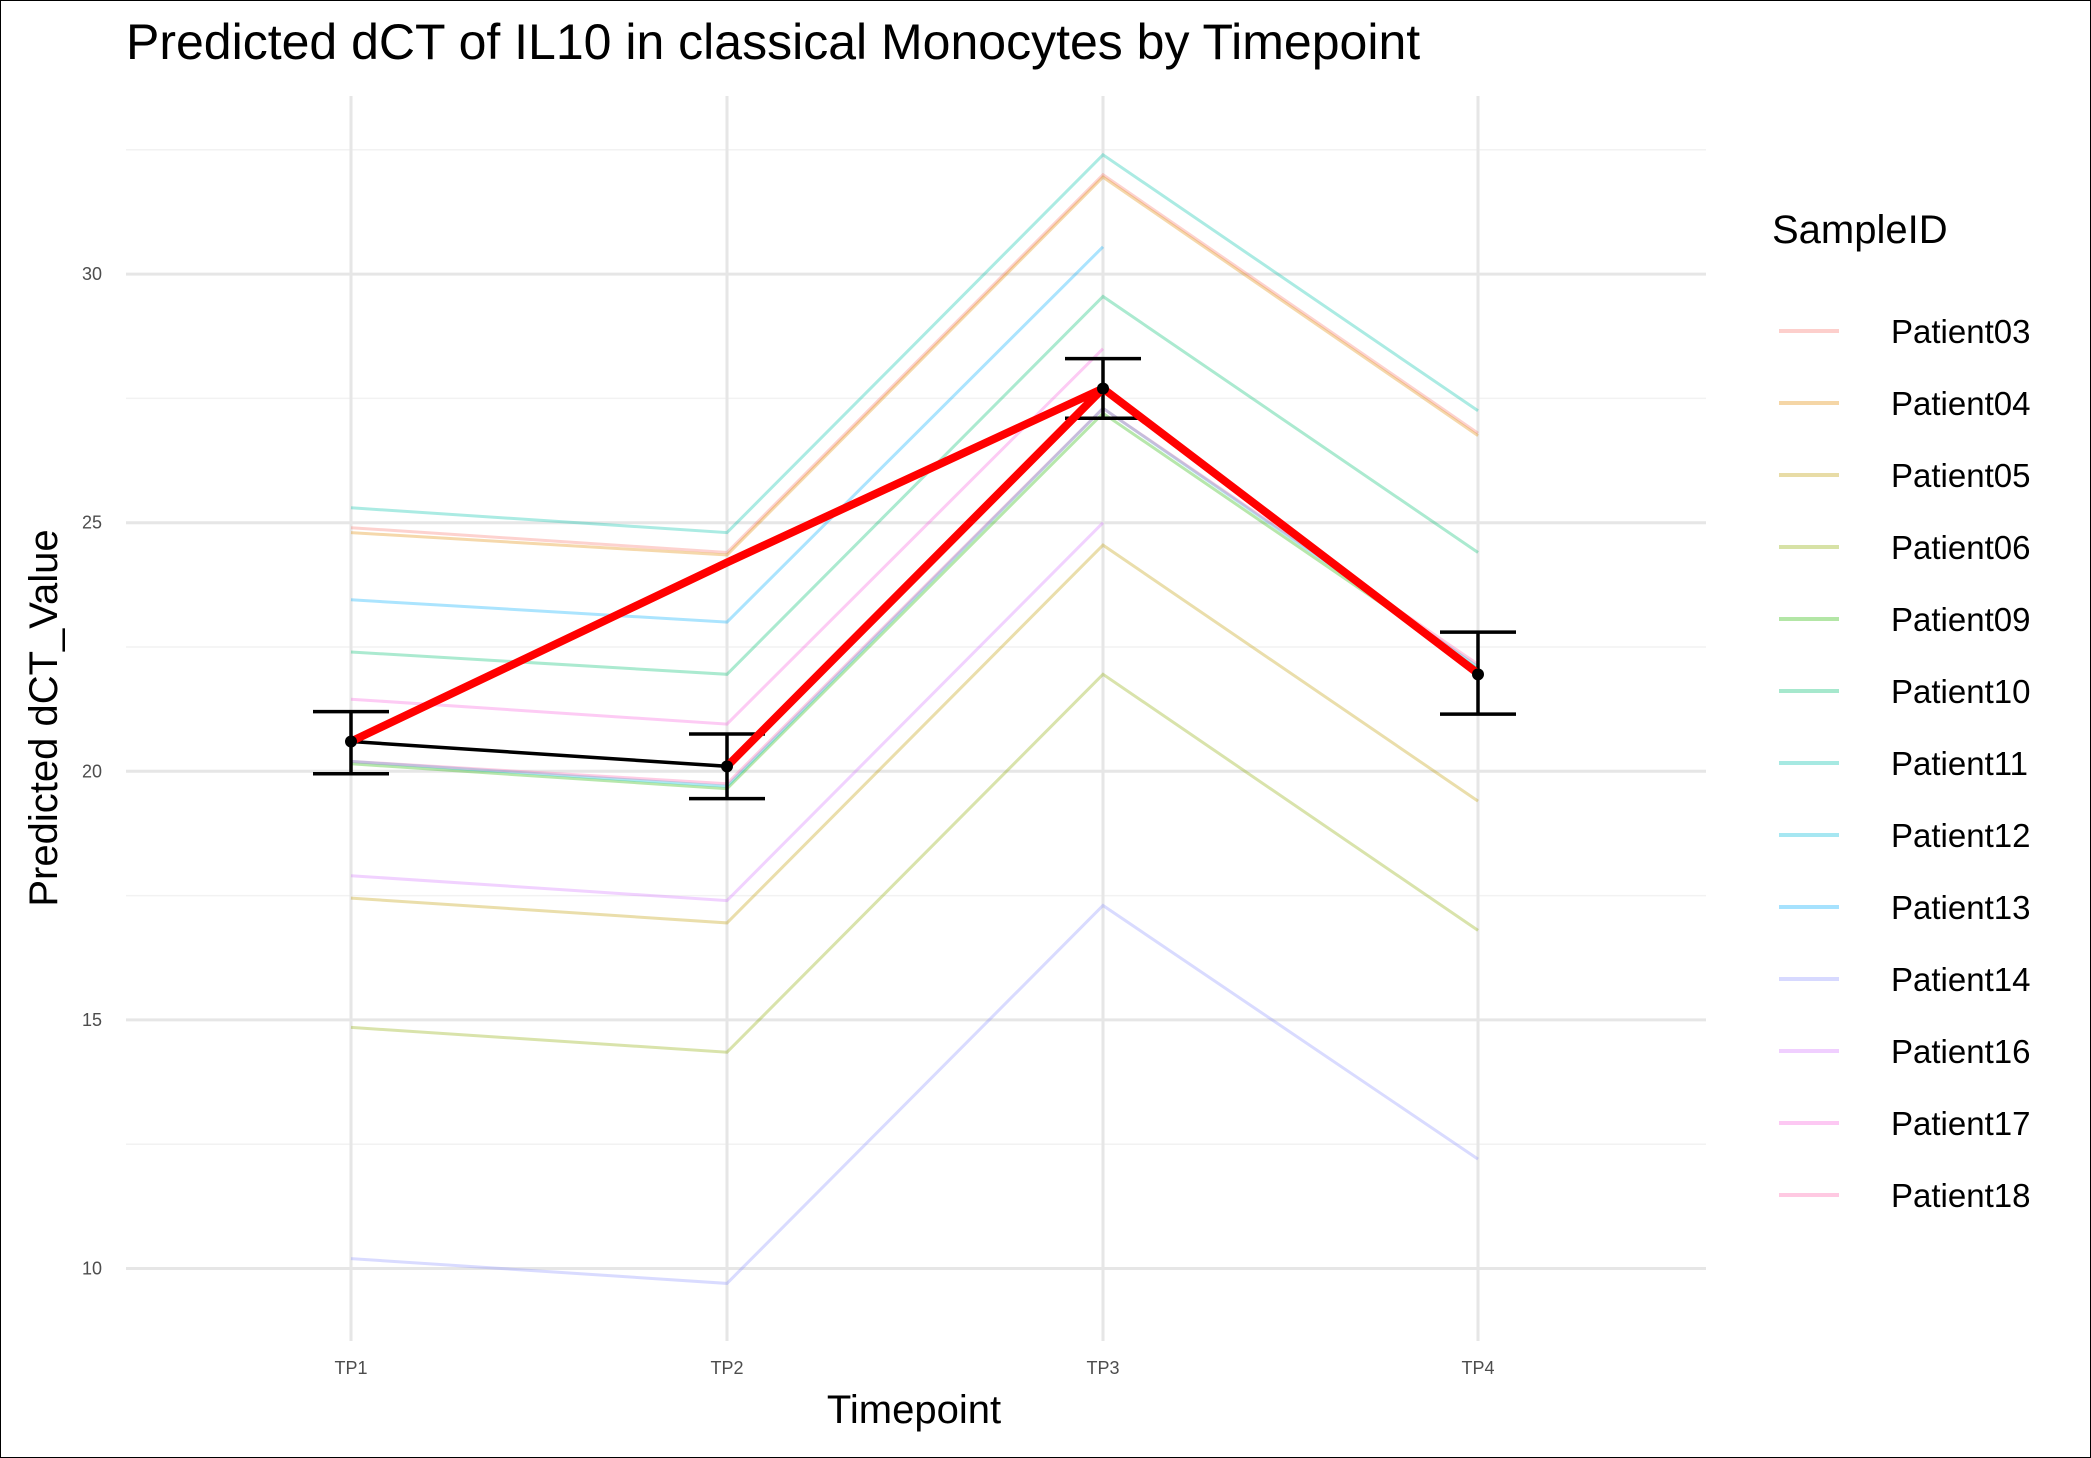 The image size is (2091, 1458). I want to click on y-tick-label: 20, so click(92, 771).